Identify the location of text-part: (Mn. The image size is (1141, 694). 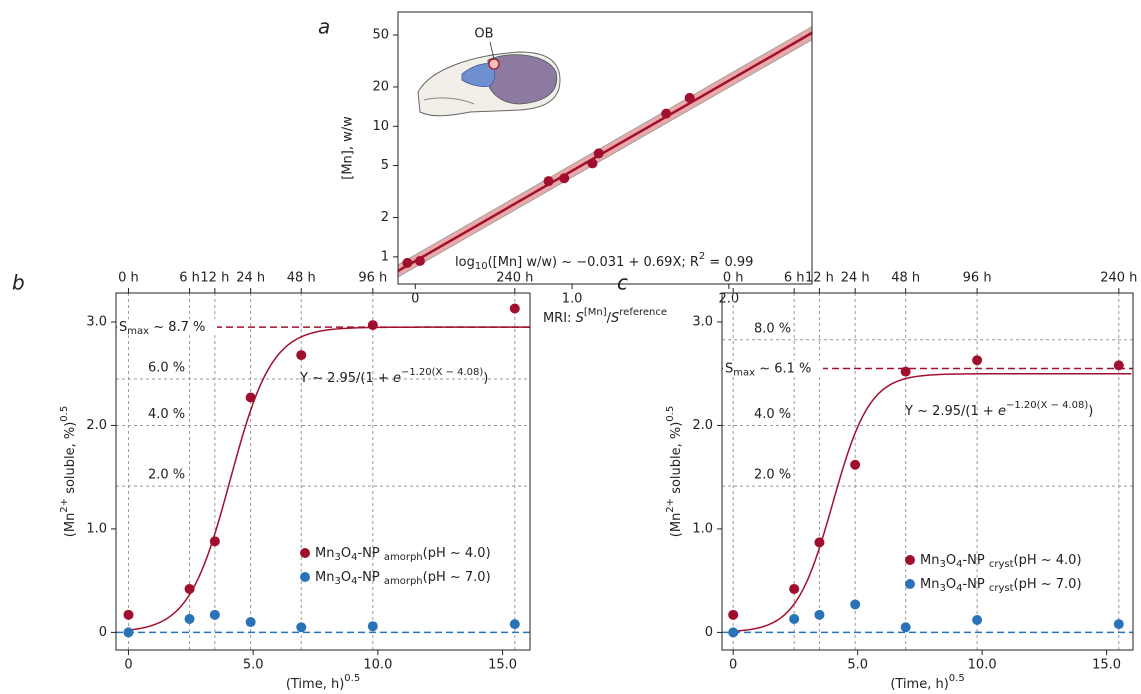
(676, 525).